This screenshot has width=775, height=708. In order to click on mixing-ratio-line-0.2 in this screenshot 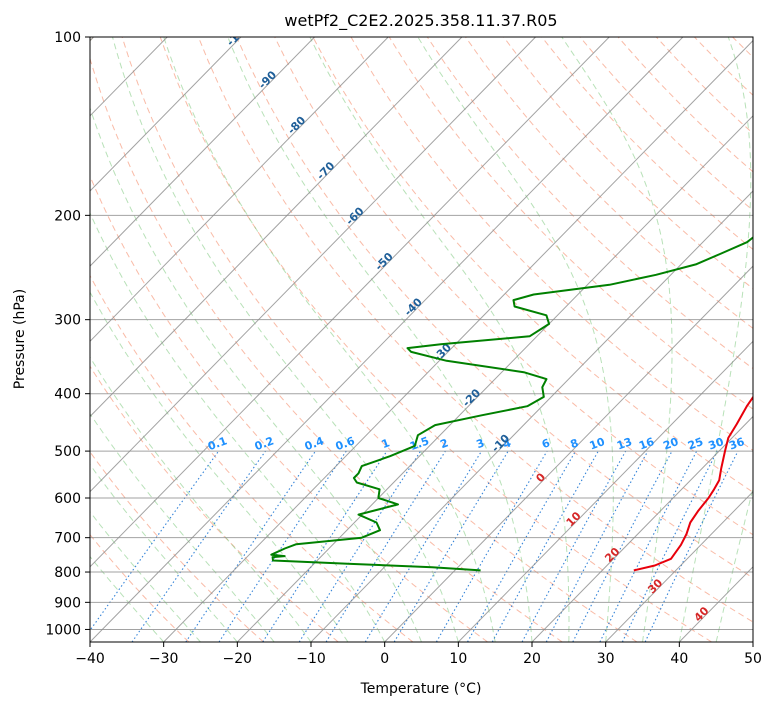, I will do `click(198, 546)`.